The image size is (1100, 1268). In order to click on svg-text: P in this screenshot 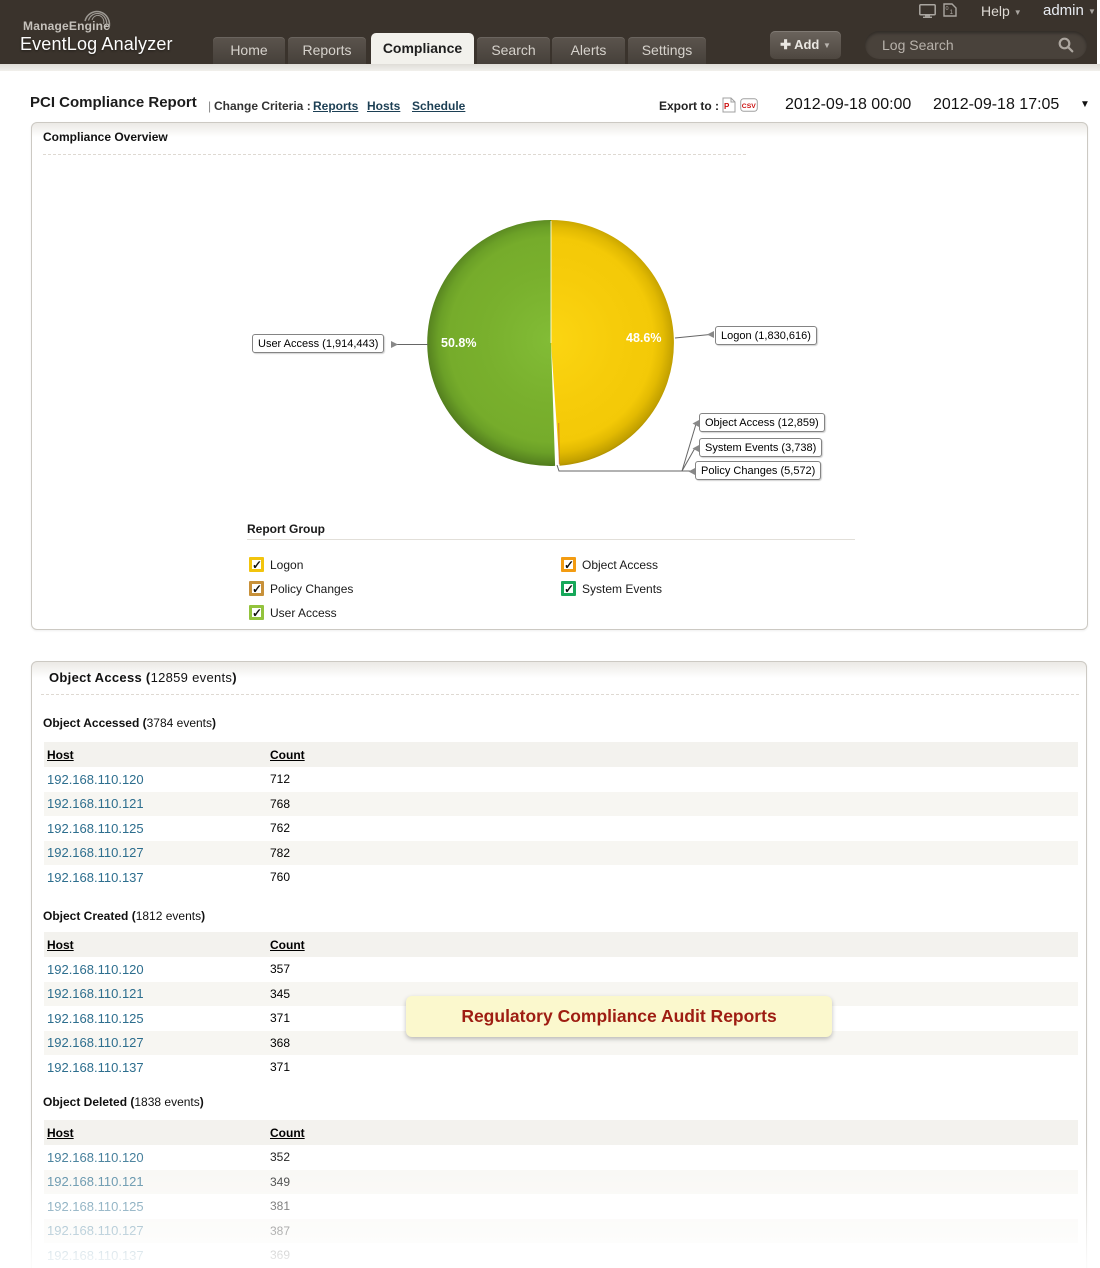, I will do `click(727, 106)`.